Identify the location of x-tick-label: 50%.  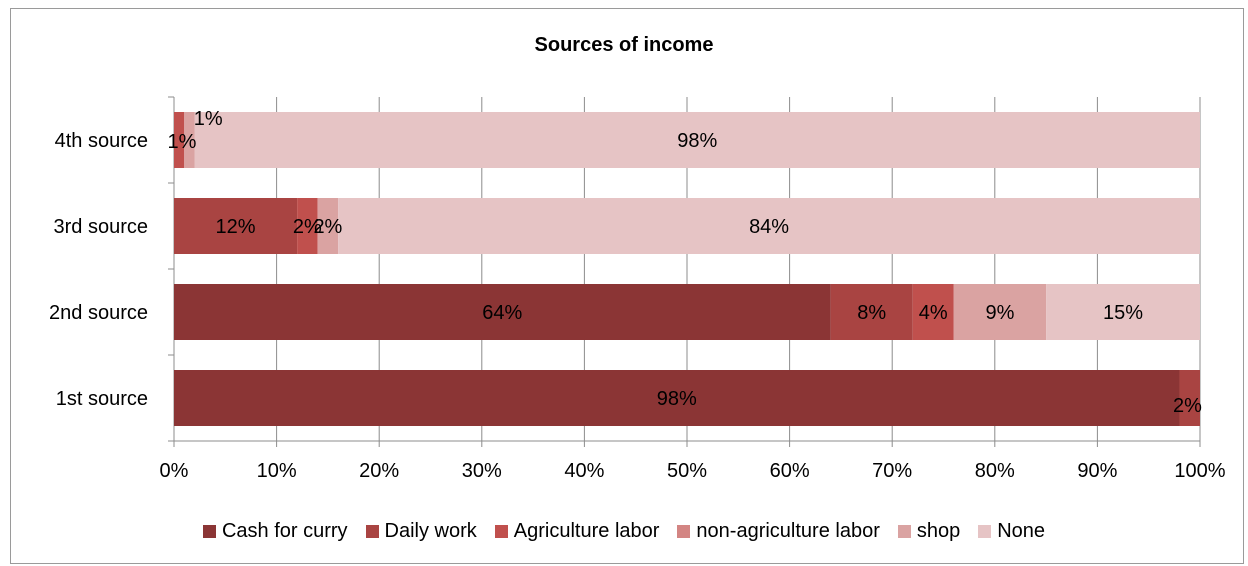
(687, 471).